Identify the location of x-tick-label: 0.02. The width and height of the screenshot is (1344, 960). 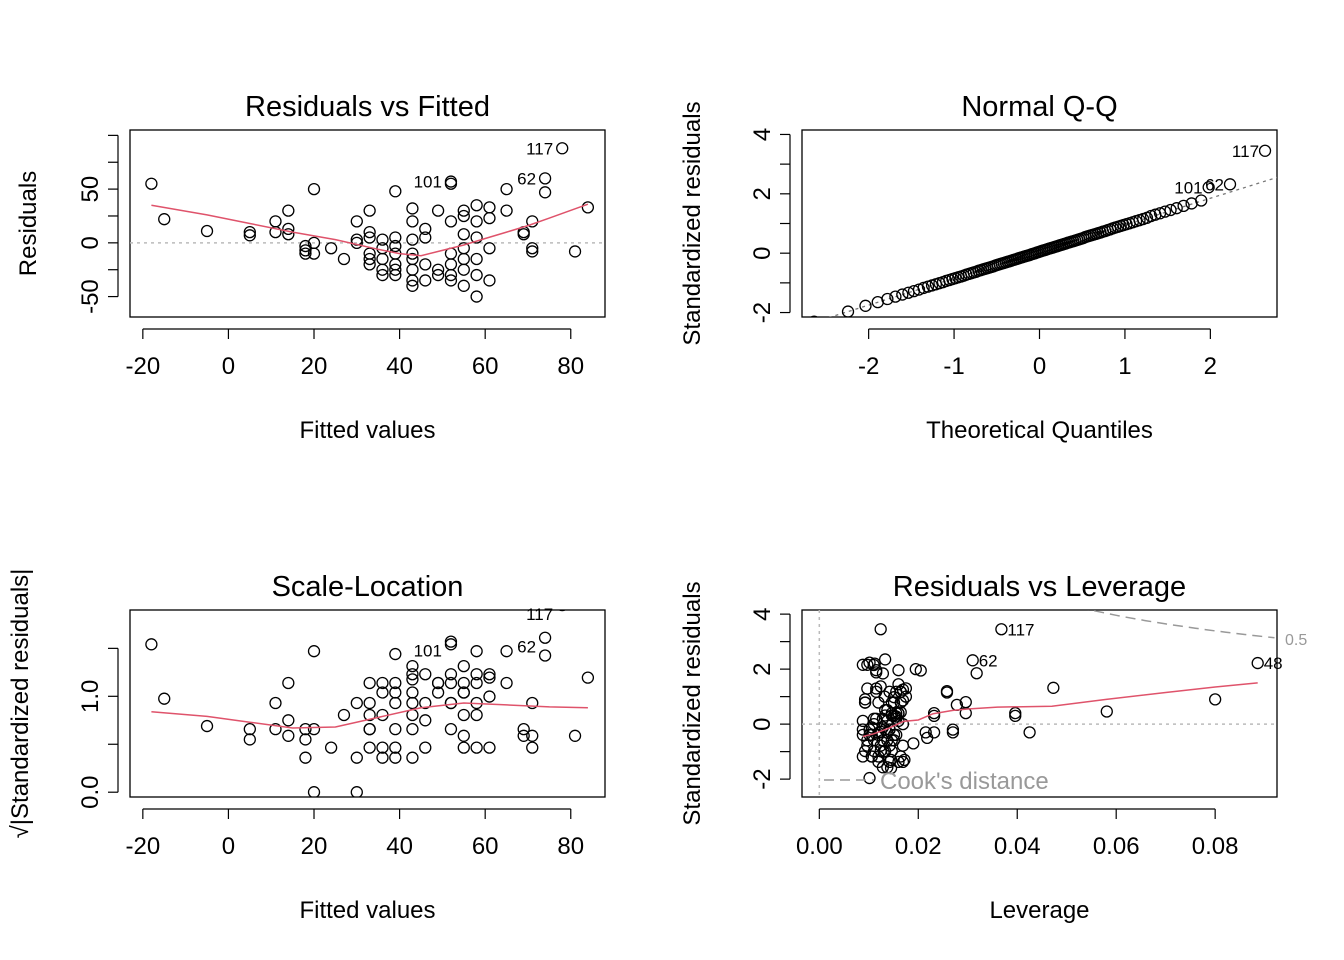
(918, 846).